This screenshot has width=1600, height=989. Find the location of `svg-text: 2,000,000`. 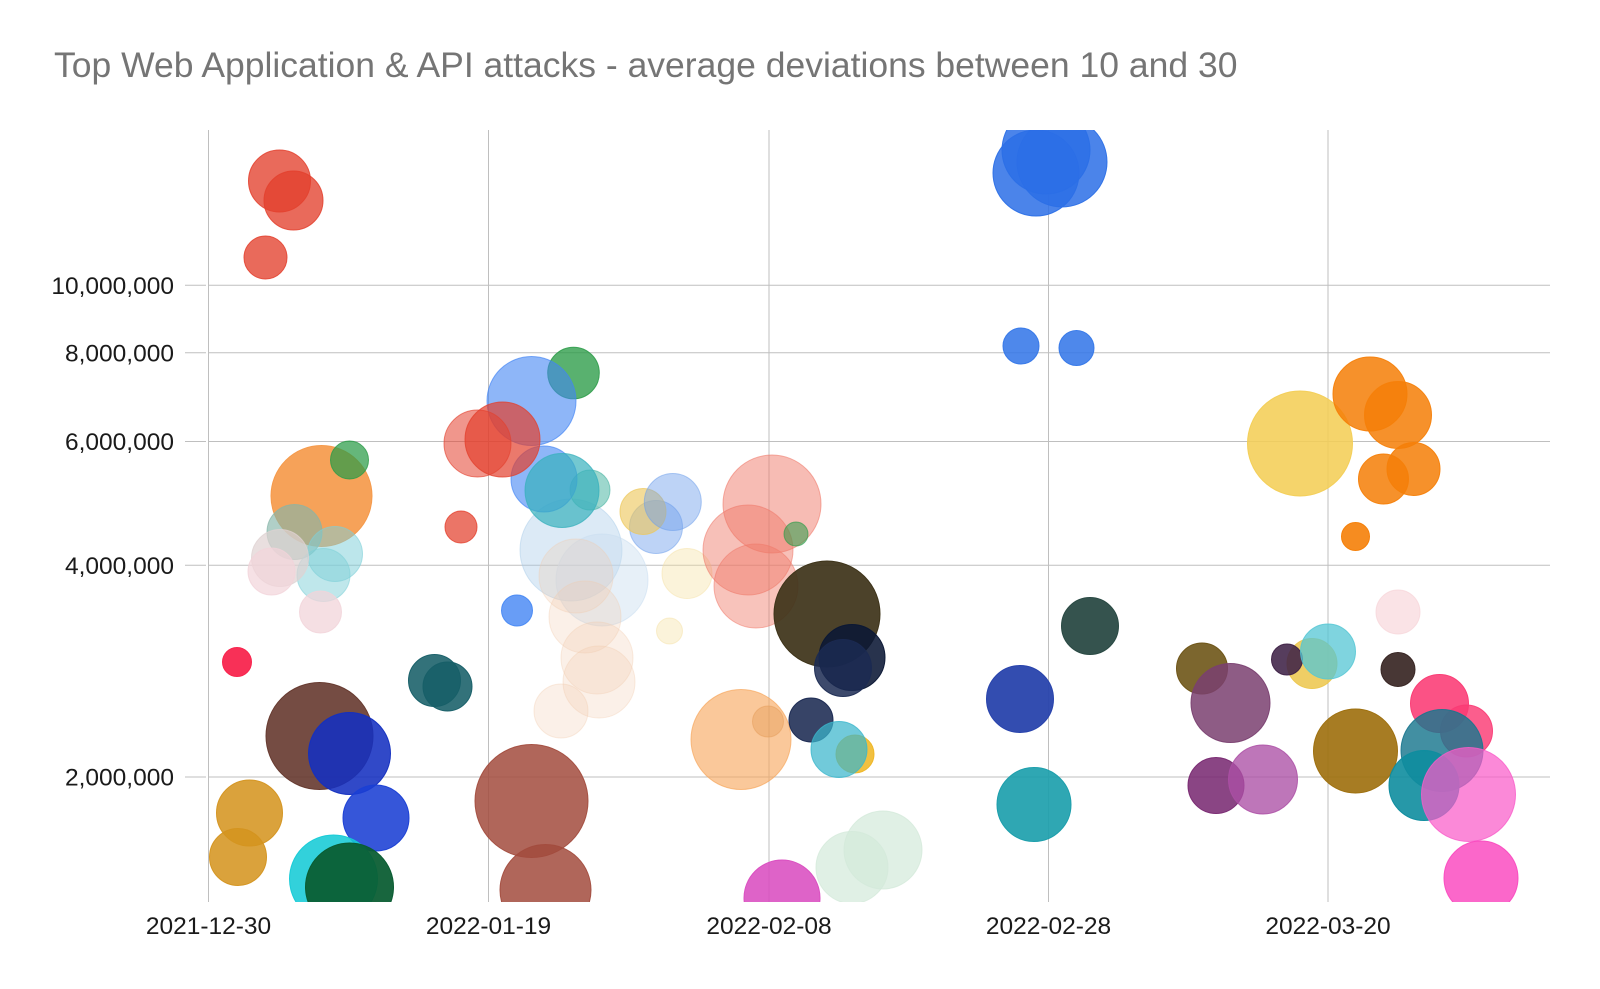

svg-text: 2,000,000 is located at coordinates (119, 778).